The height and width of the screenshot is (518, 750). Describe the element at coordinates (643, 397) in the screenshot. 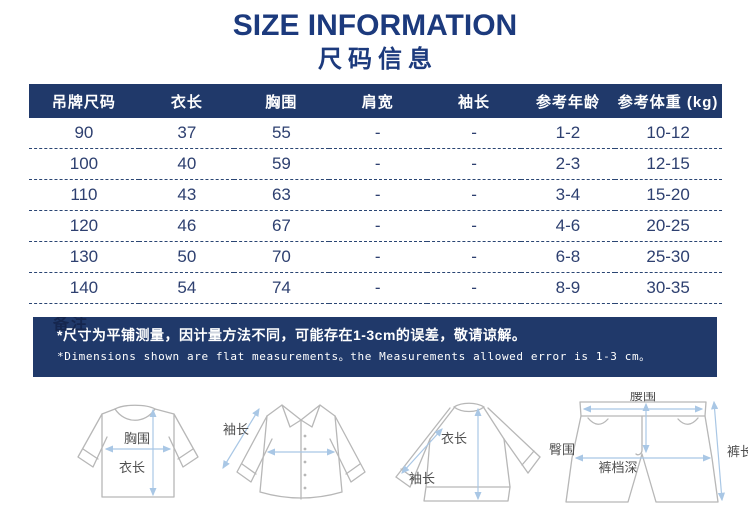

I see `measure-label-waist: 腰围` at that location.